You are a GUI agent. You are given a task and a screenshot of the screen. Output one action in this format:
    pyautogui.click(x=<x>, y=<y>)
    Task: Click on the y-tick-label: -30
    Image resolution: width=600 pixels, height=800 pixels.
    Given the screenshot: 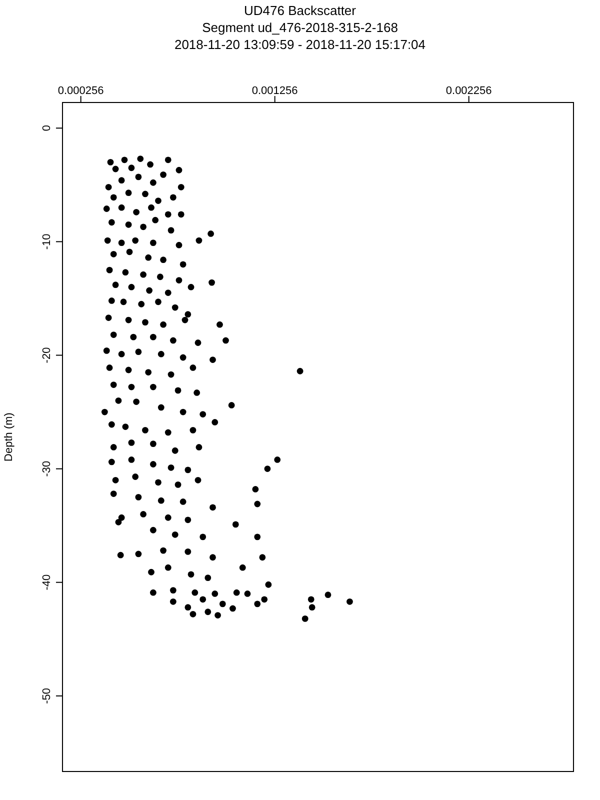 What is the action you would take?
    pyautogui.click(x=47, y=468)
    